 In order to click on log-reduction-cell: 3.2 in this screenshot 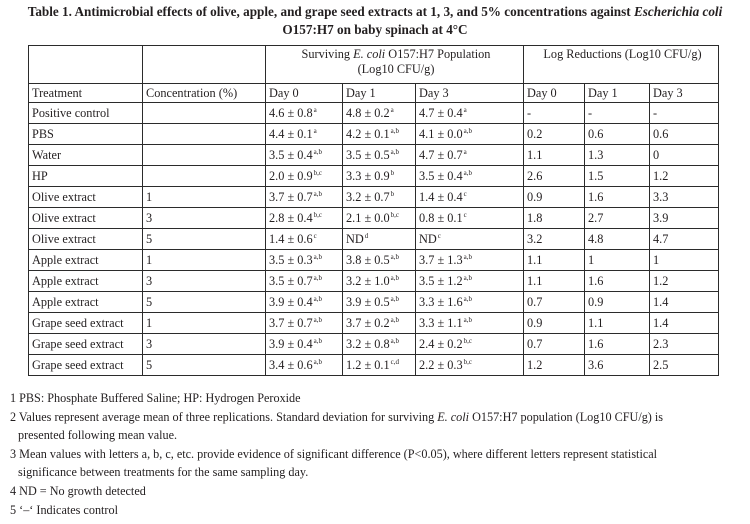, I will do `click(554, 239)`.